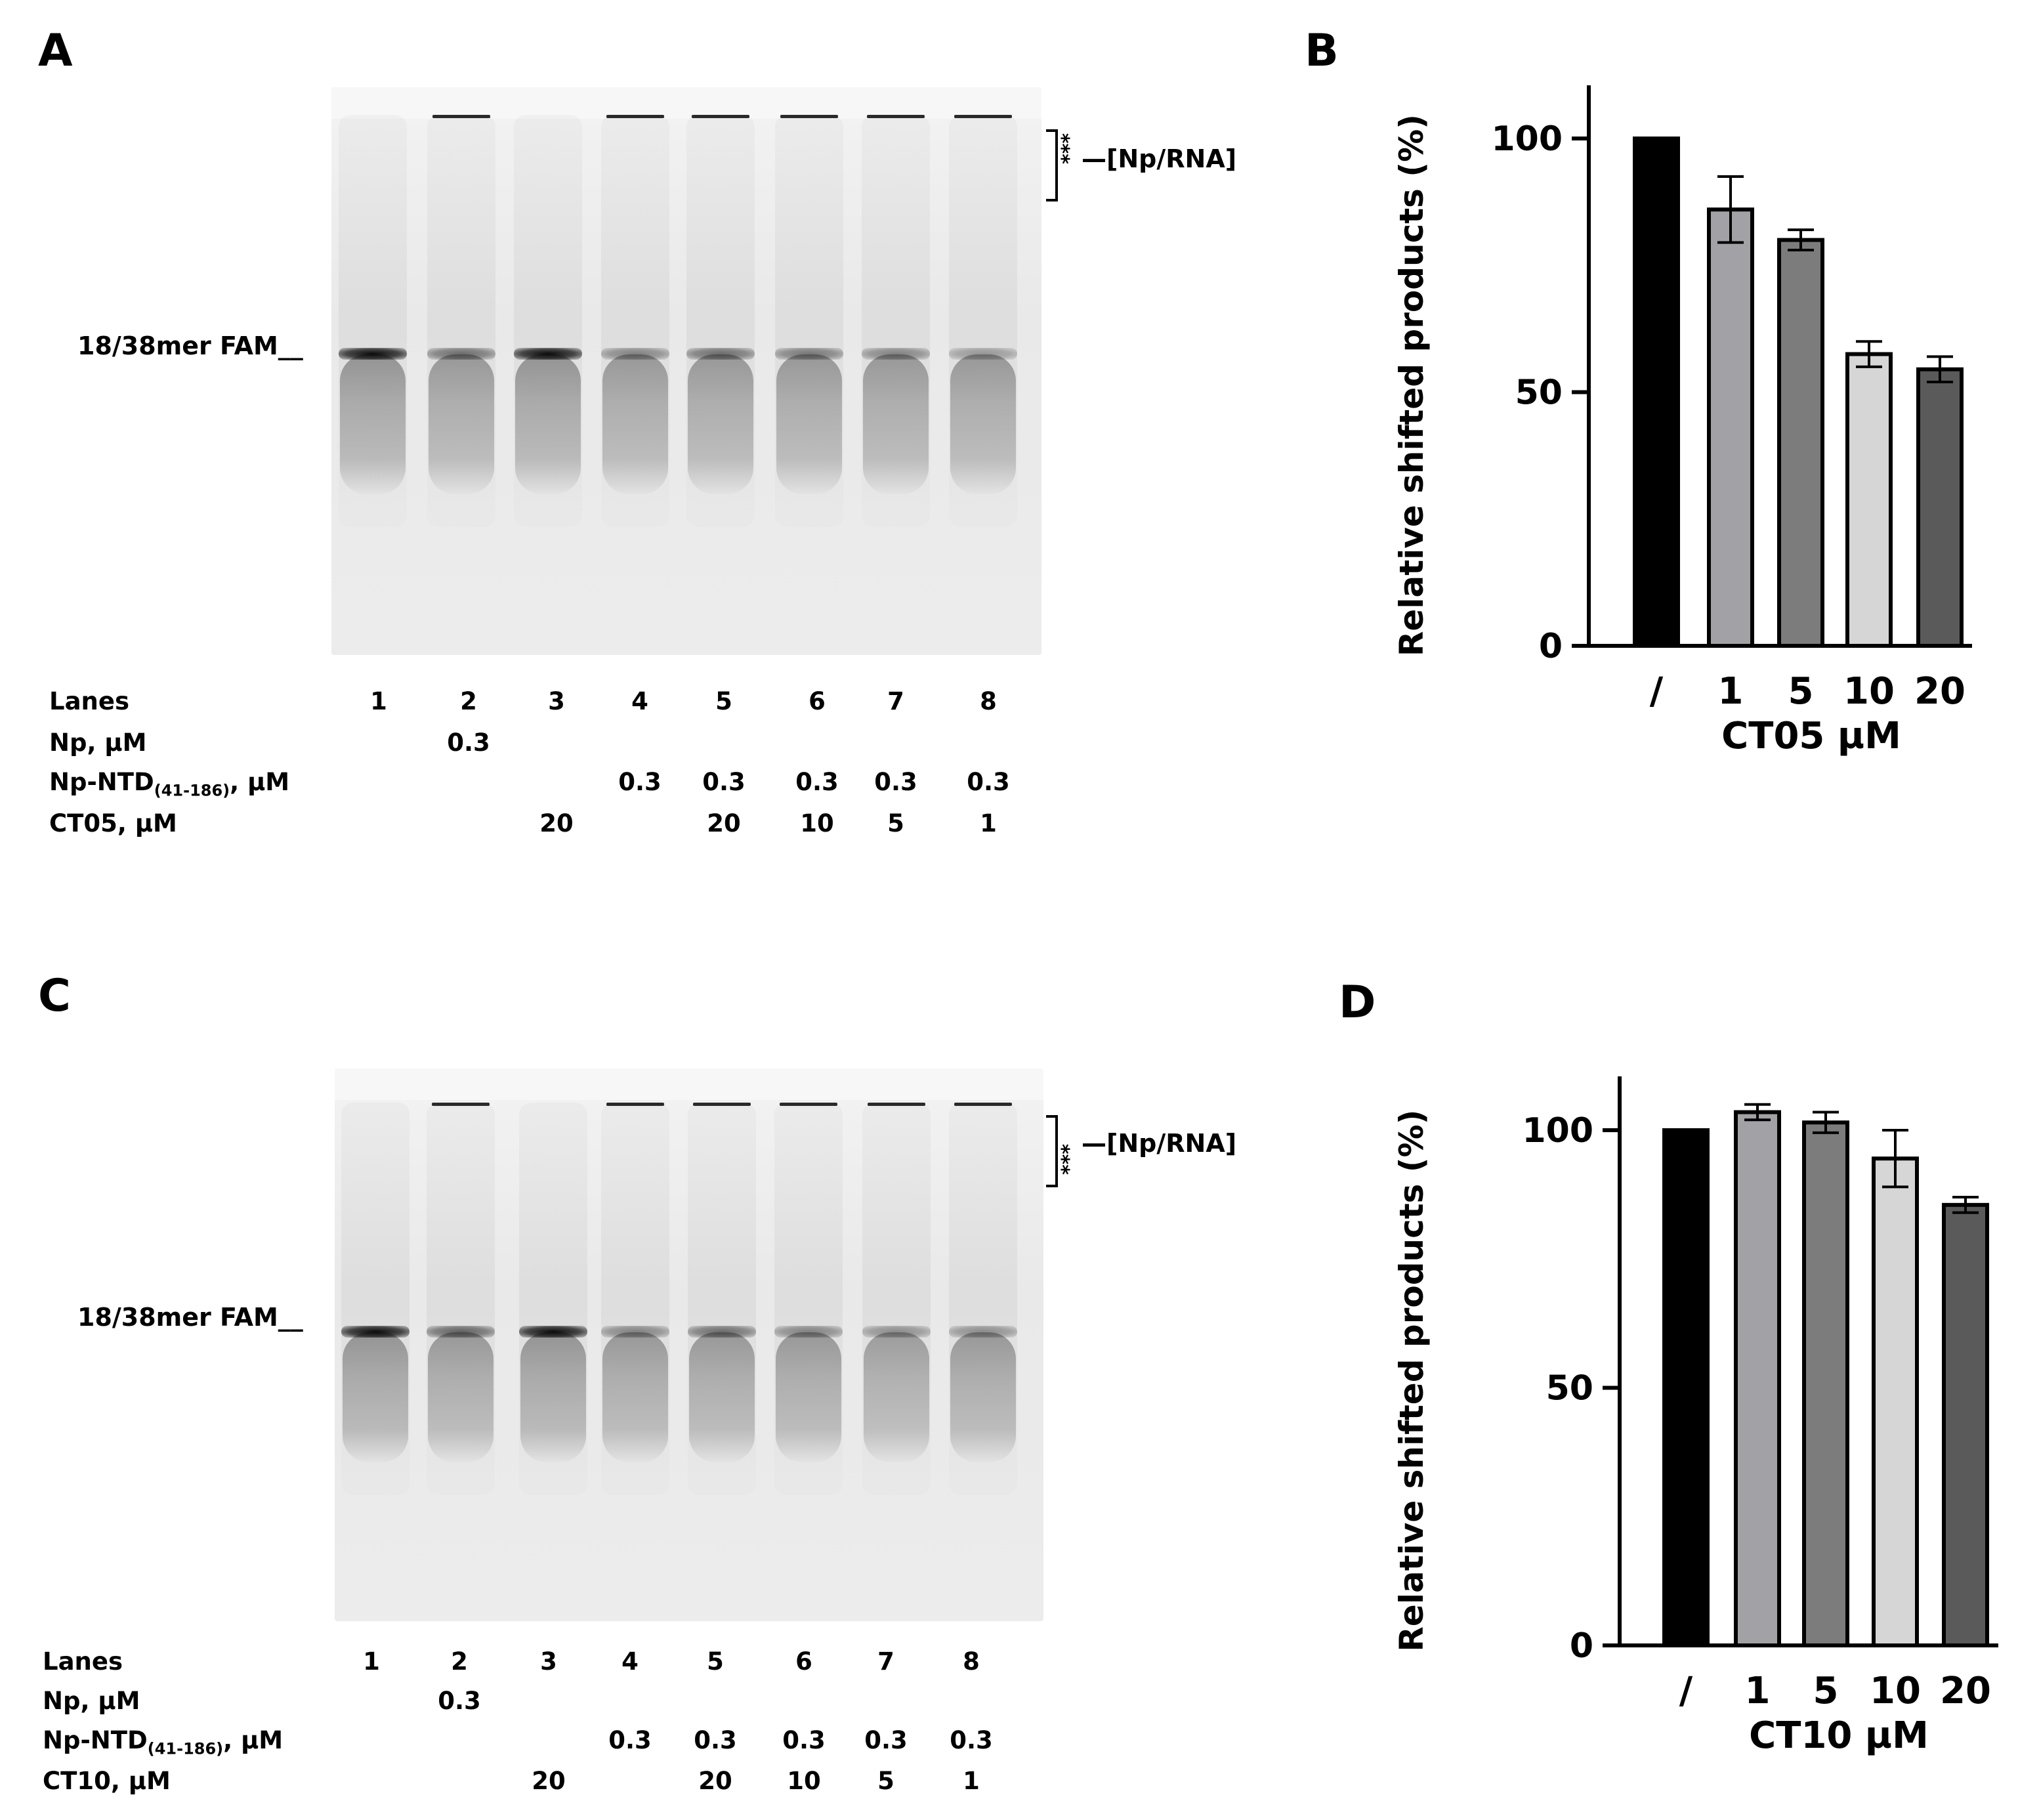 The image size is (2018, 1820). I want to click on bar-control, so click(1657, 392).